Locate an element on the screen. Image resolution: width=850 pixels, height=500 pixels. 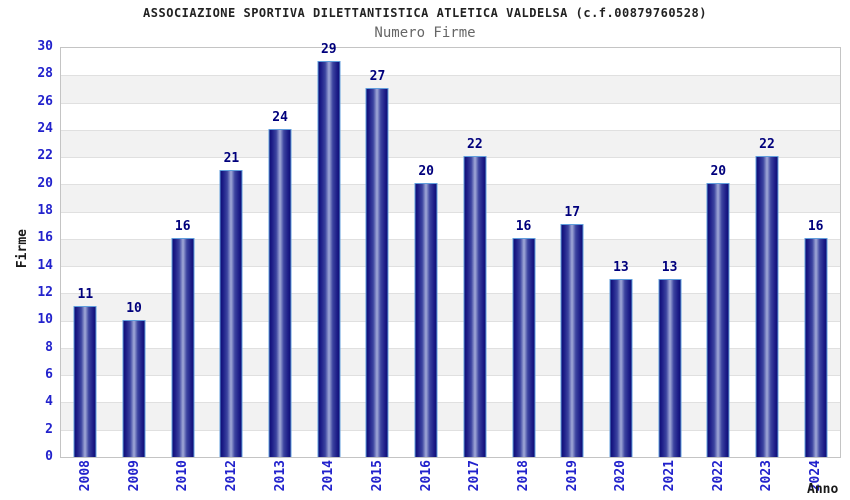
bar-value-label: 24 is located at coordinates (280, 117).